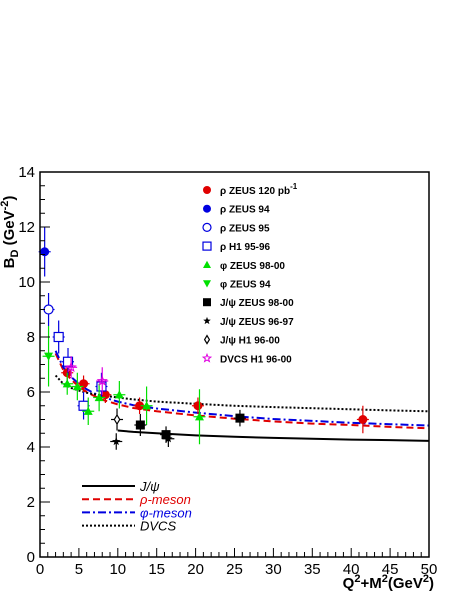 The image size is (463, 599). Describe the element at coordinates (31, 392) in the screenshot. I see `y-tick-label-3: 6` at that location.